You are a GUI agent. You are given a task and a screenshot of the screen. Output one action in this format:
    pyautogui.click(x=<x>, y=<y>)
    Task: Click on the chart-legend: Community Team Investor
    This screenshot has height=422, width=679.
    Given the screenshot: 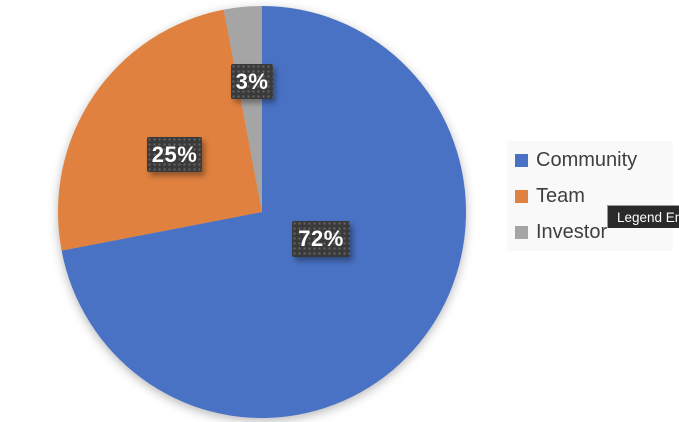 What is the action you would take?
    pyautogui.click(x=590, y=196)
    